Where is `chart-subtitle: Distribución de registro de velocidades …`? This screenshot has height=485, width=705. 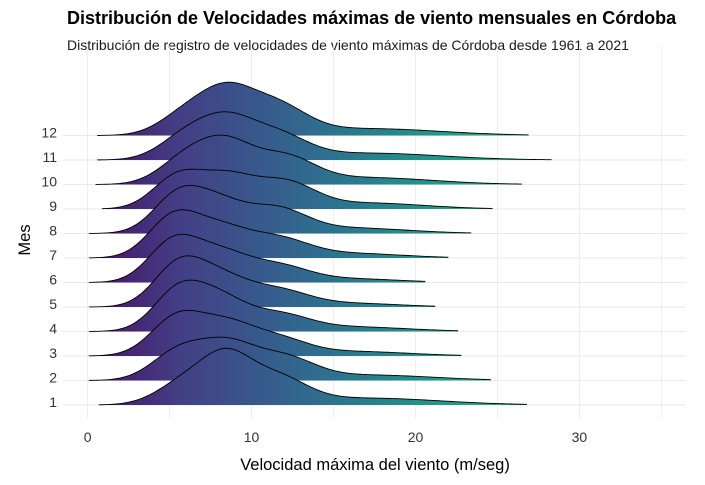 chart-subtitle: Distribución de registro de velocidades … is located at coordinates (348, 45).